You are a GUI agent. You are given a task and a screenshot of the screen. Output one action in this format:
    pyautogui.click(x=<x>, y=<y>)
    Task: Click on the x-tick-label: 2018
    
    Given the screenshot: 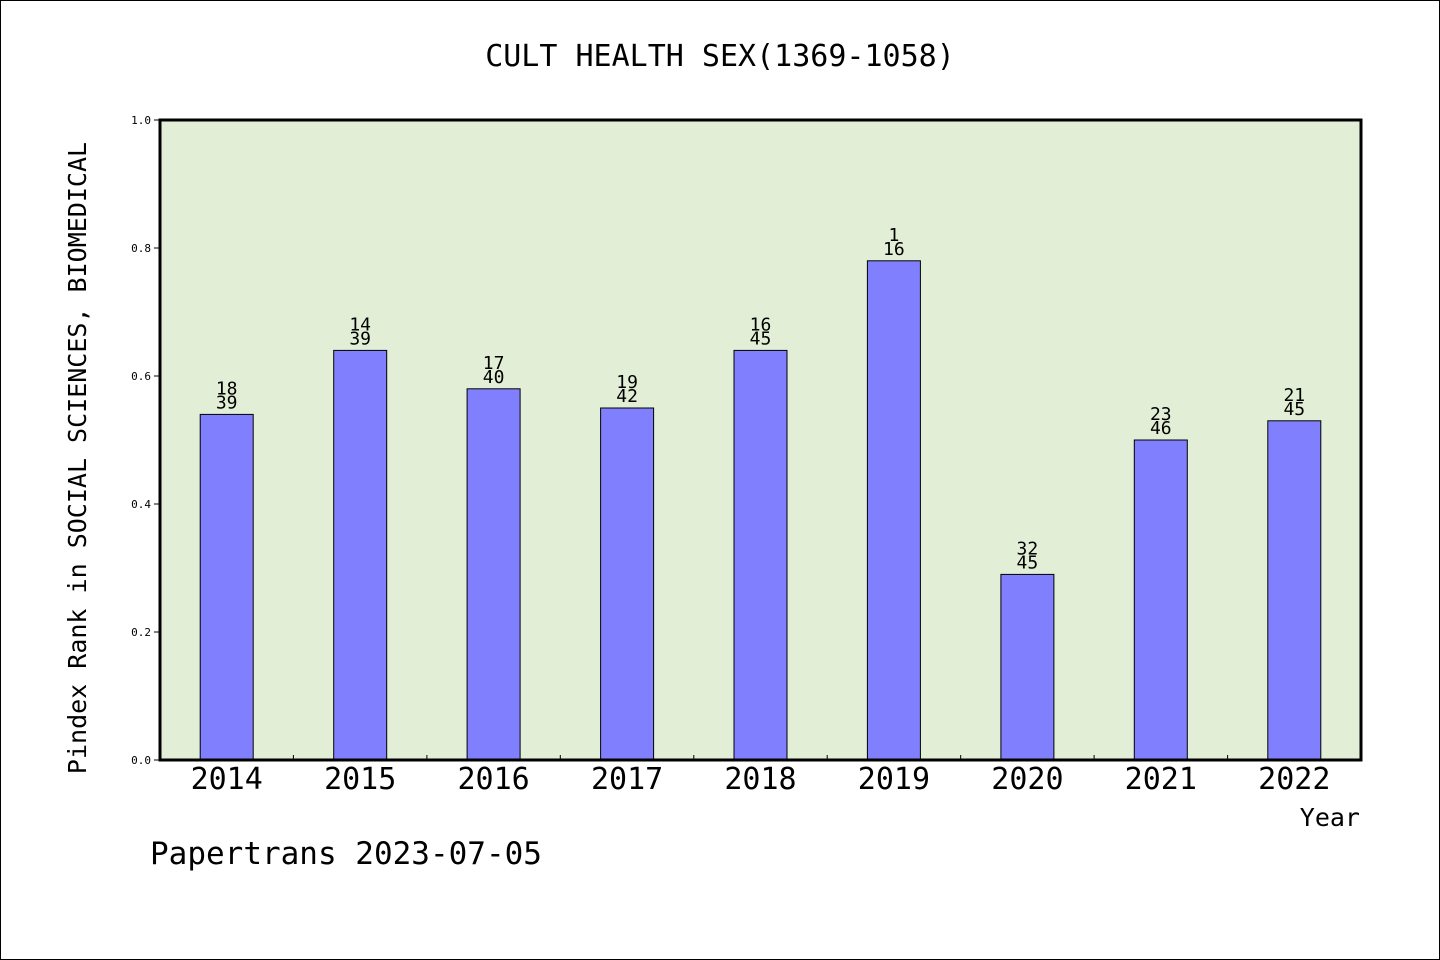 What is the action you would take?
    pyautogui.click(x=760, y=779)
    